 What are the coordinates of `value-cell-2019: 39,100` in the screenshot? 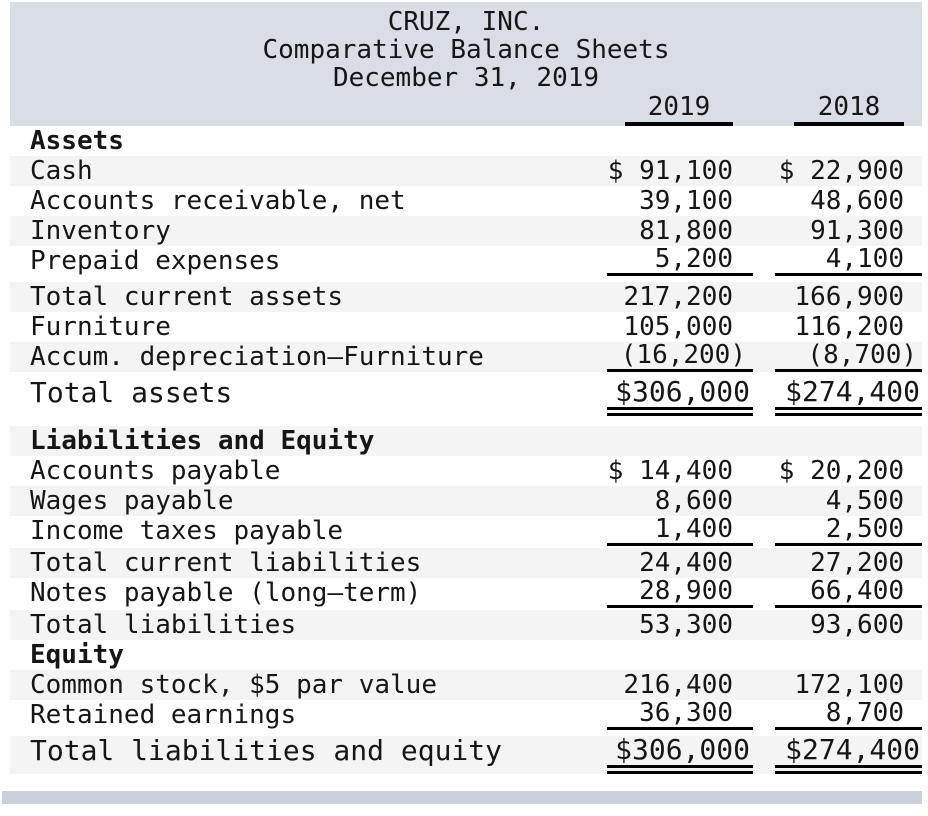 It's located at (680, 201).